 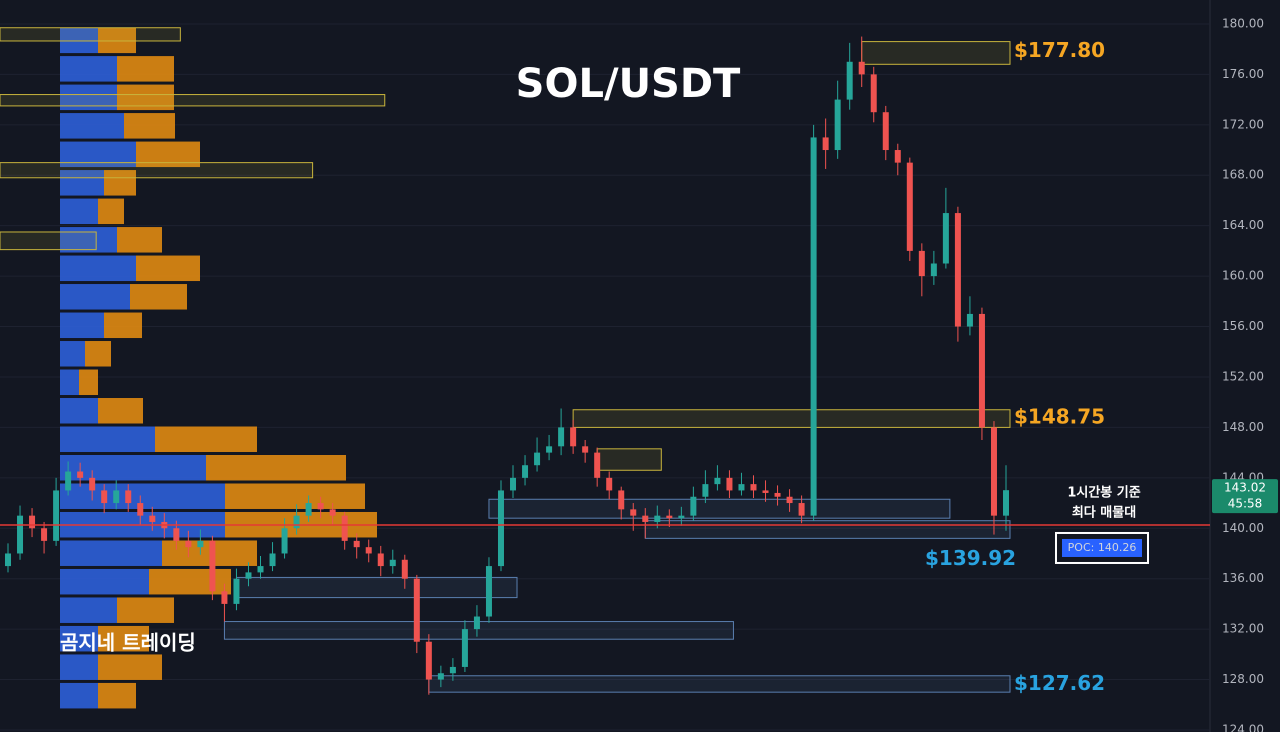 I want to click on last-price: 143.02, so click(x=1245, y=488).